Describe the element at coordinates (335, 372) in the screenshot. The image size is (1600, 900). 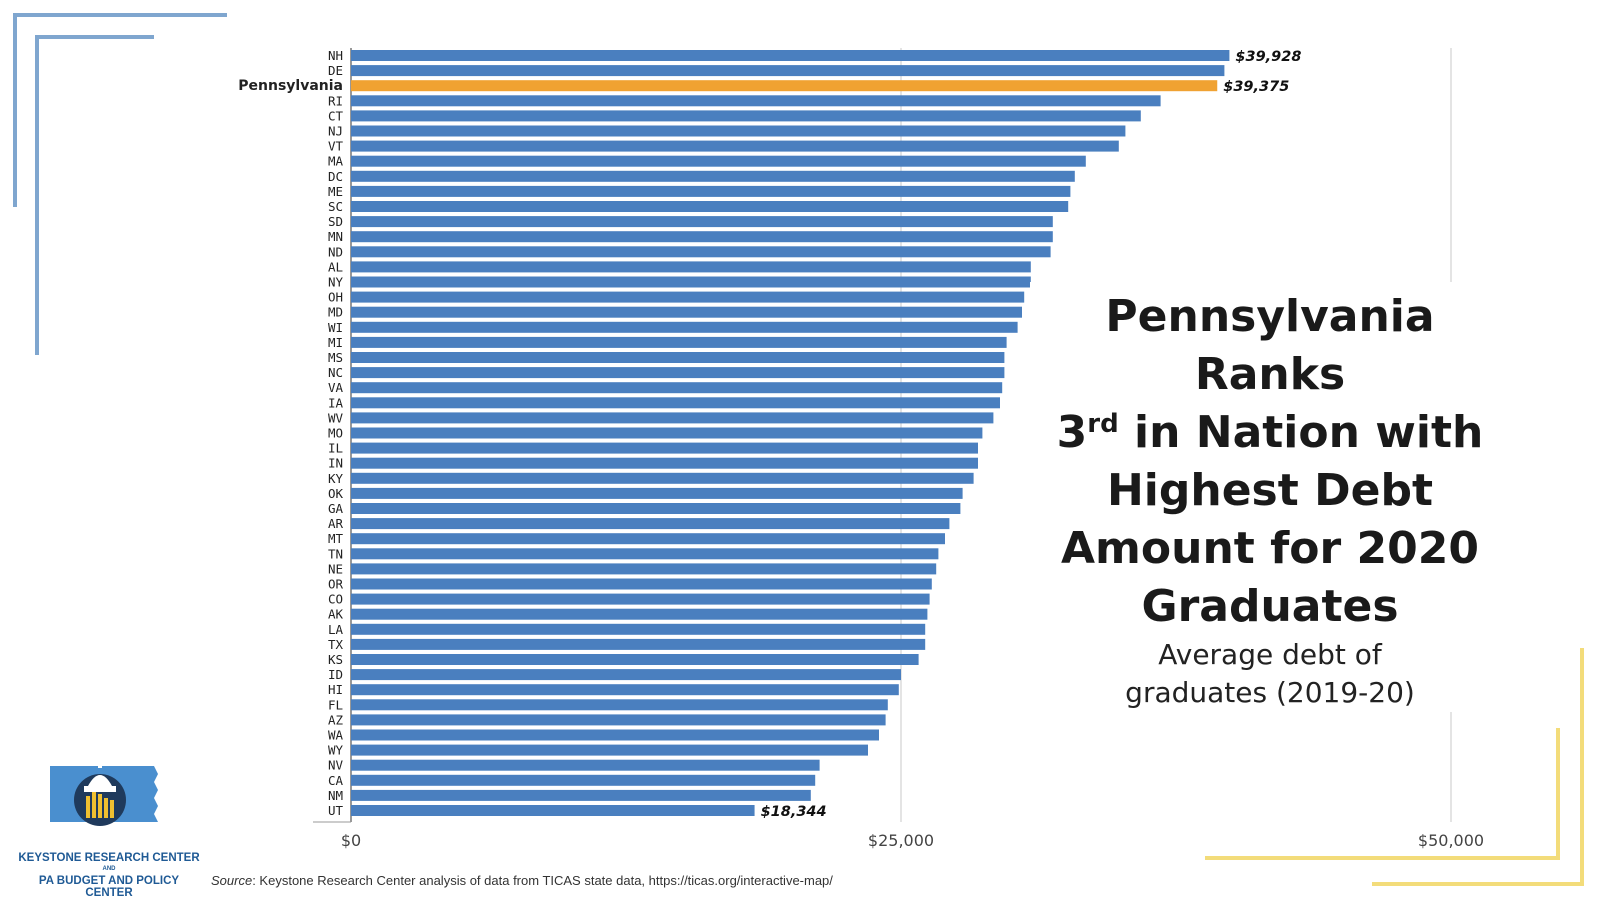
I see `category-label-nc: NC` at that location.